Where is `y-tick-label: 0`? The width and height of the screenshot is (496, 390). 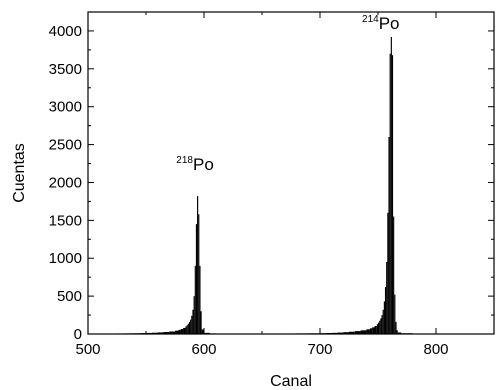
y-tick-label: 0 is located at coordinates (78, 334).